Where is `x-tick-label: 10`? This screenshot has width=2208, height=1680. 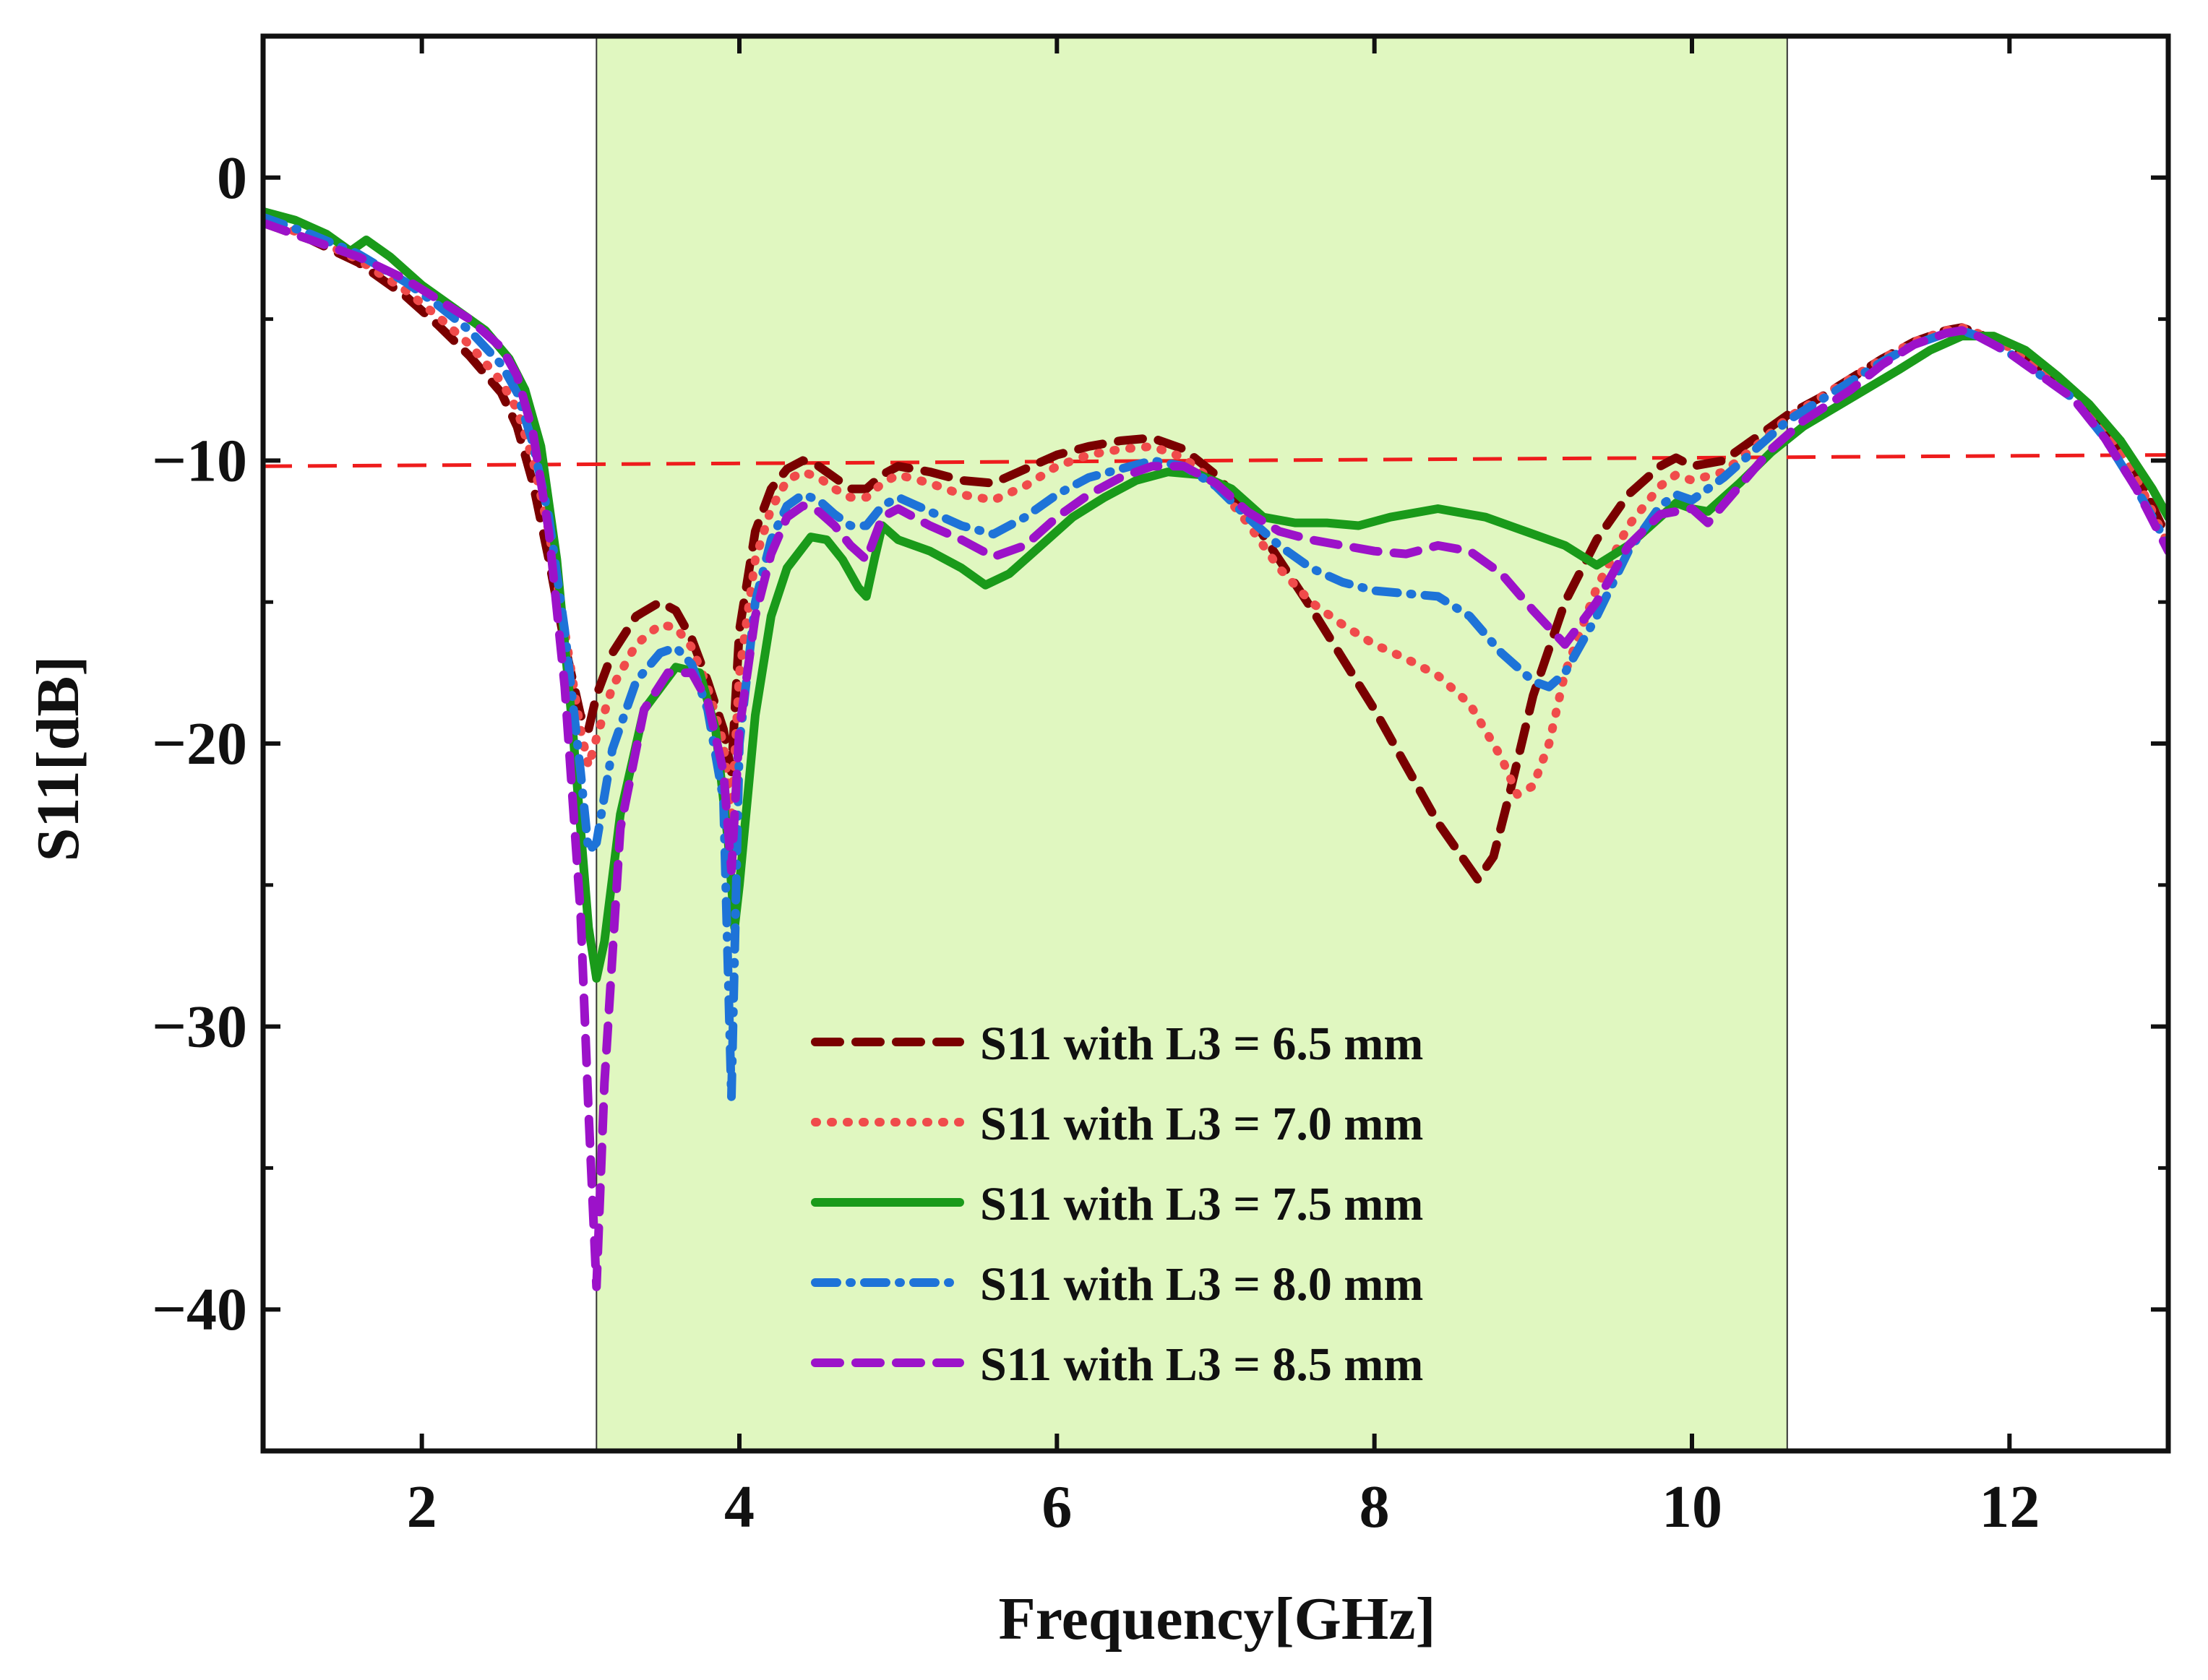 x-tick-label: 10 is located at coordinates (1692, 1507).